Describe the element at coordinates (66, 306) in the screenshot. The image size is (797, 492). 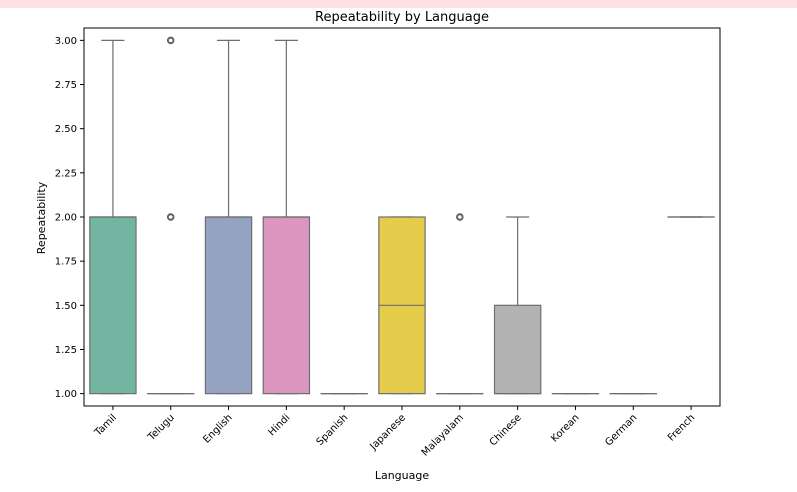
I see `y-tick-label-2: 1.50` at that location.